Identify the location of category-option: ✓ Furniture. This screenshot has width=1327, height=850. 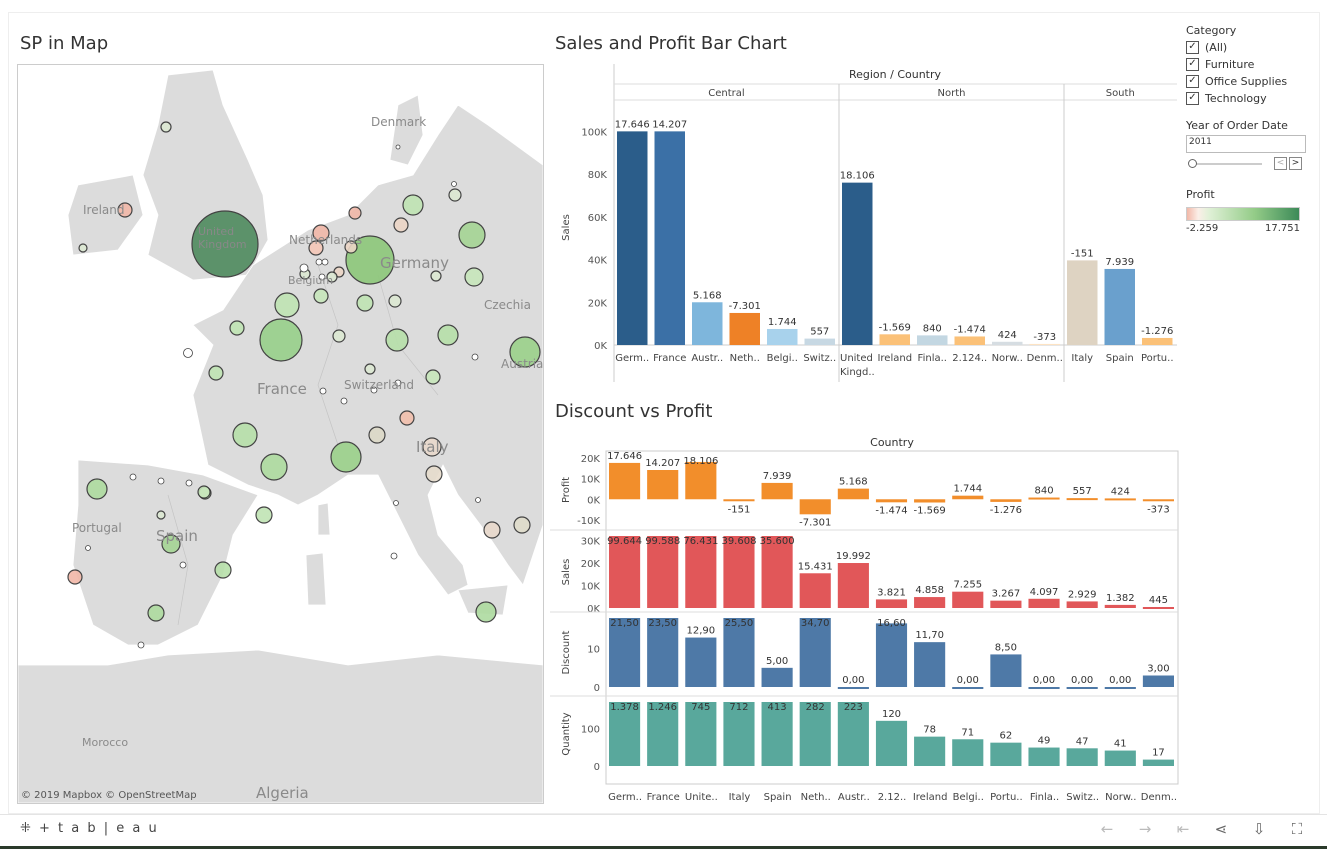
(1248, 64).